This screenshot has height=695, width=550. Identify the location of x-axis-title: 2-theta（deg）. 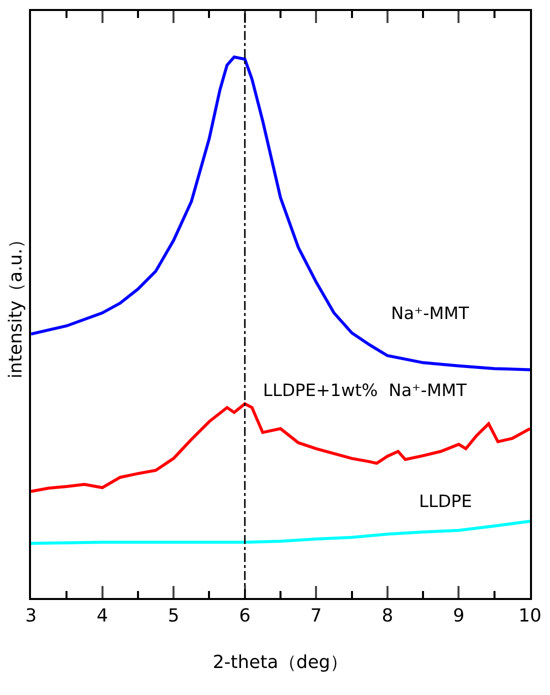
(280, 663).